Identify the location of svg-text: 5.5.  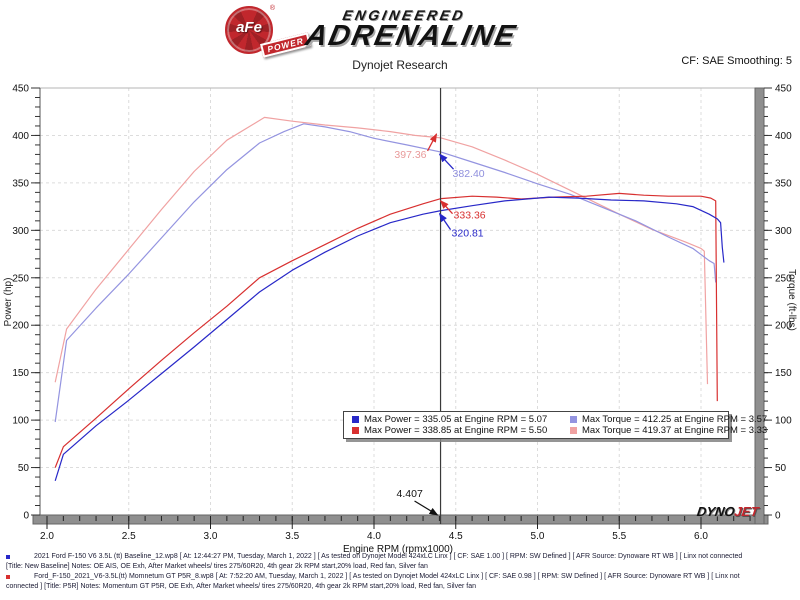
(619, 536).